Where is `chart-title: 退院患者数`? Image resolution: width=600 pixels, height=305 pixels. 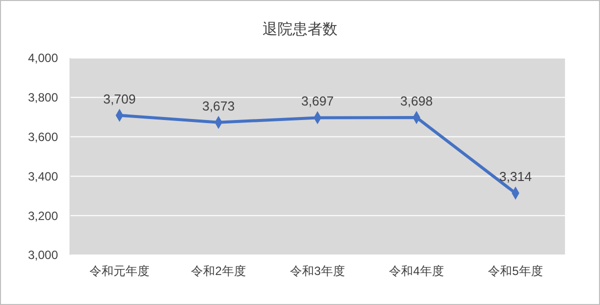
chart-title: 退院患者数 is located at coordinates (300, 29).